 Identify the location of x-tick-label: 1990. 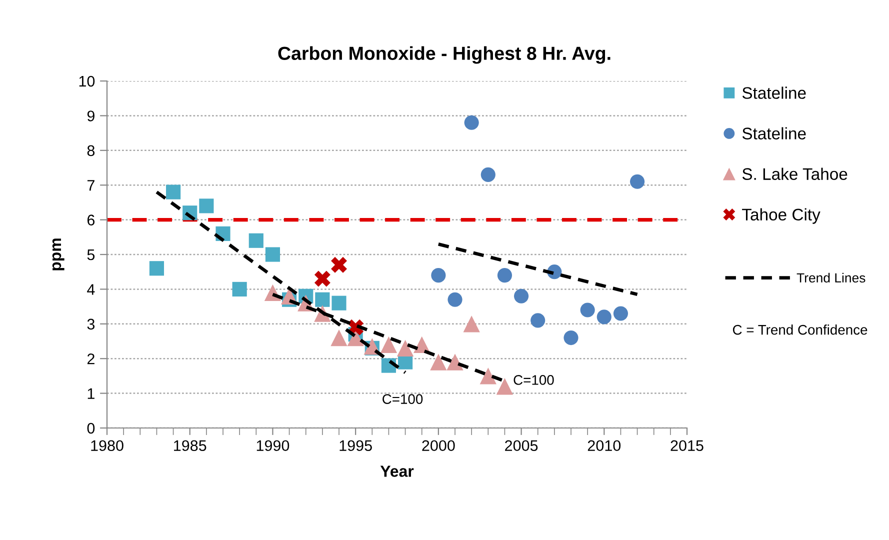
(273, 446).